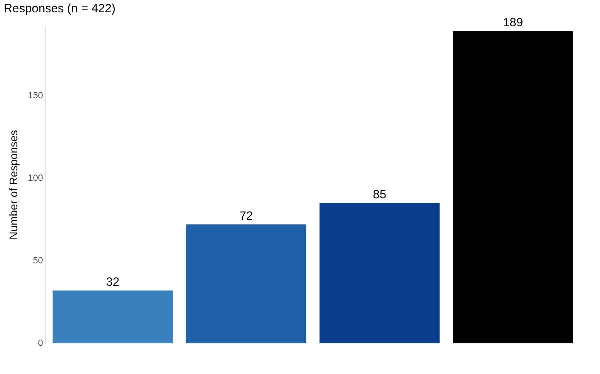 The width and height of the screenshot is (600, 374). What do you see at coordinates (14, 185) in the screenshot?
I see `y-axis-title: Number of Responses` at bounding box center [14, 185].